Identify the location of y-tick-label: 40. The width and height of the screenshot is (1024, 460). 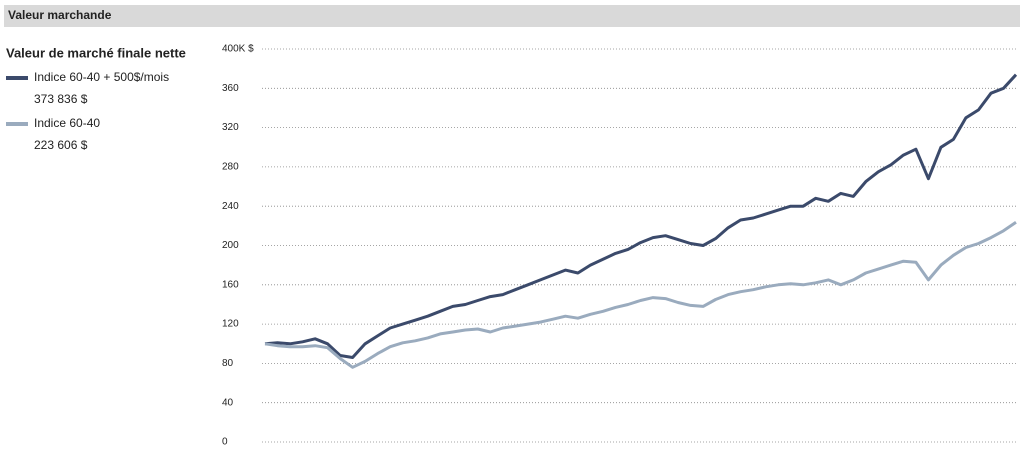
(228, 402).